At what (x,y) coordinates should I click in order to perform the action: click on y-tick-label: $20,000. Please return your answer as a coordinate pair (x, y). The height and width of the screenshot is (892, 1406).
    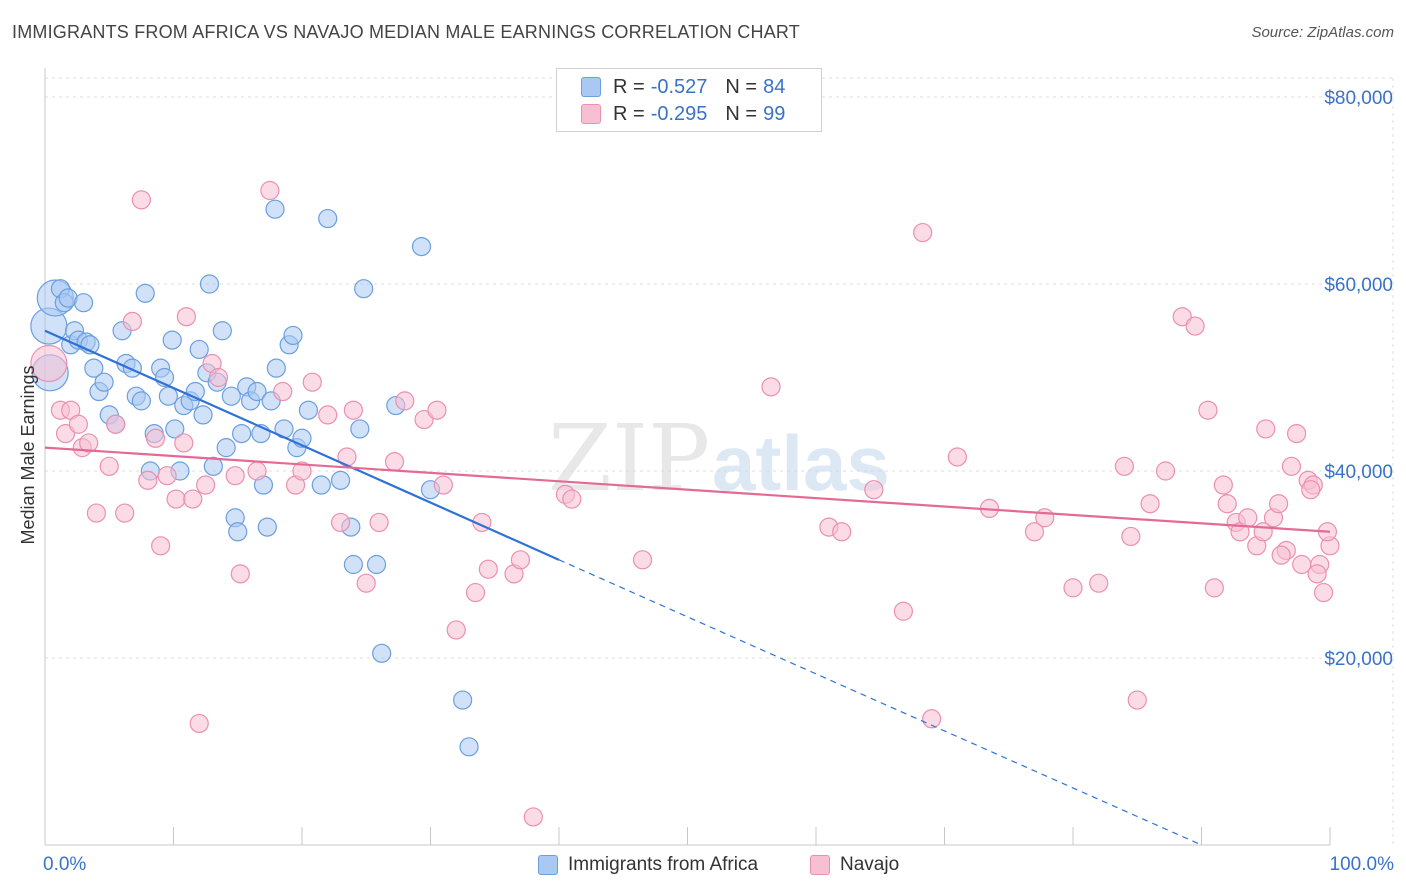
    Looking at the image, I should click on (1358, 659).